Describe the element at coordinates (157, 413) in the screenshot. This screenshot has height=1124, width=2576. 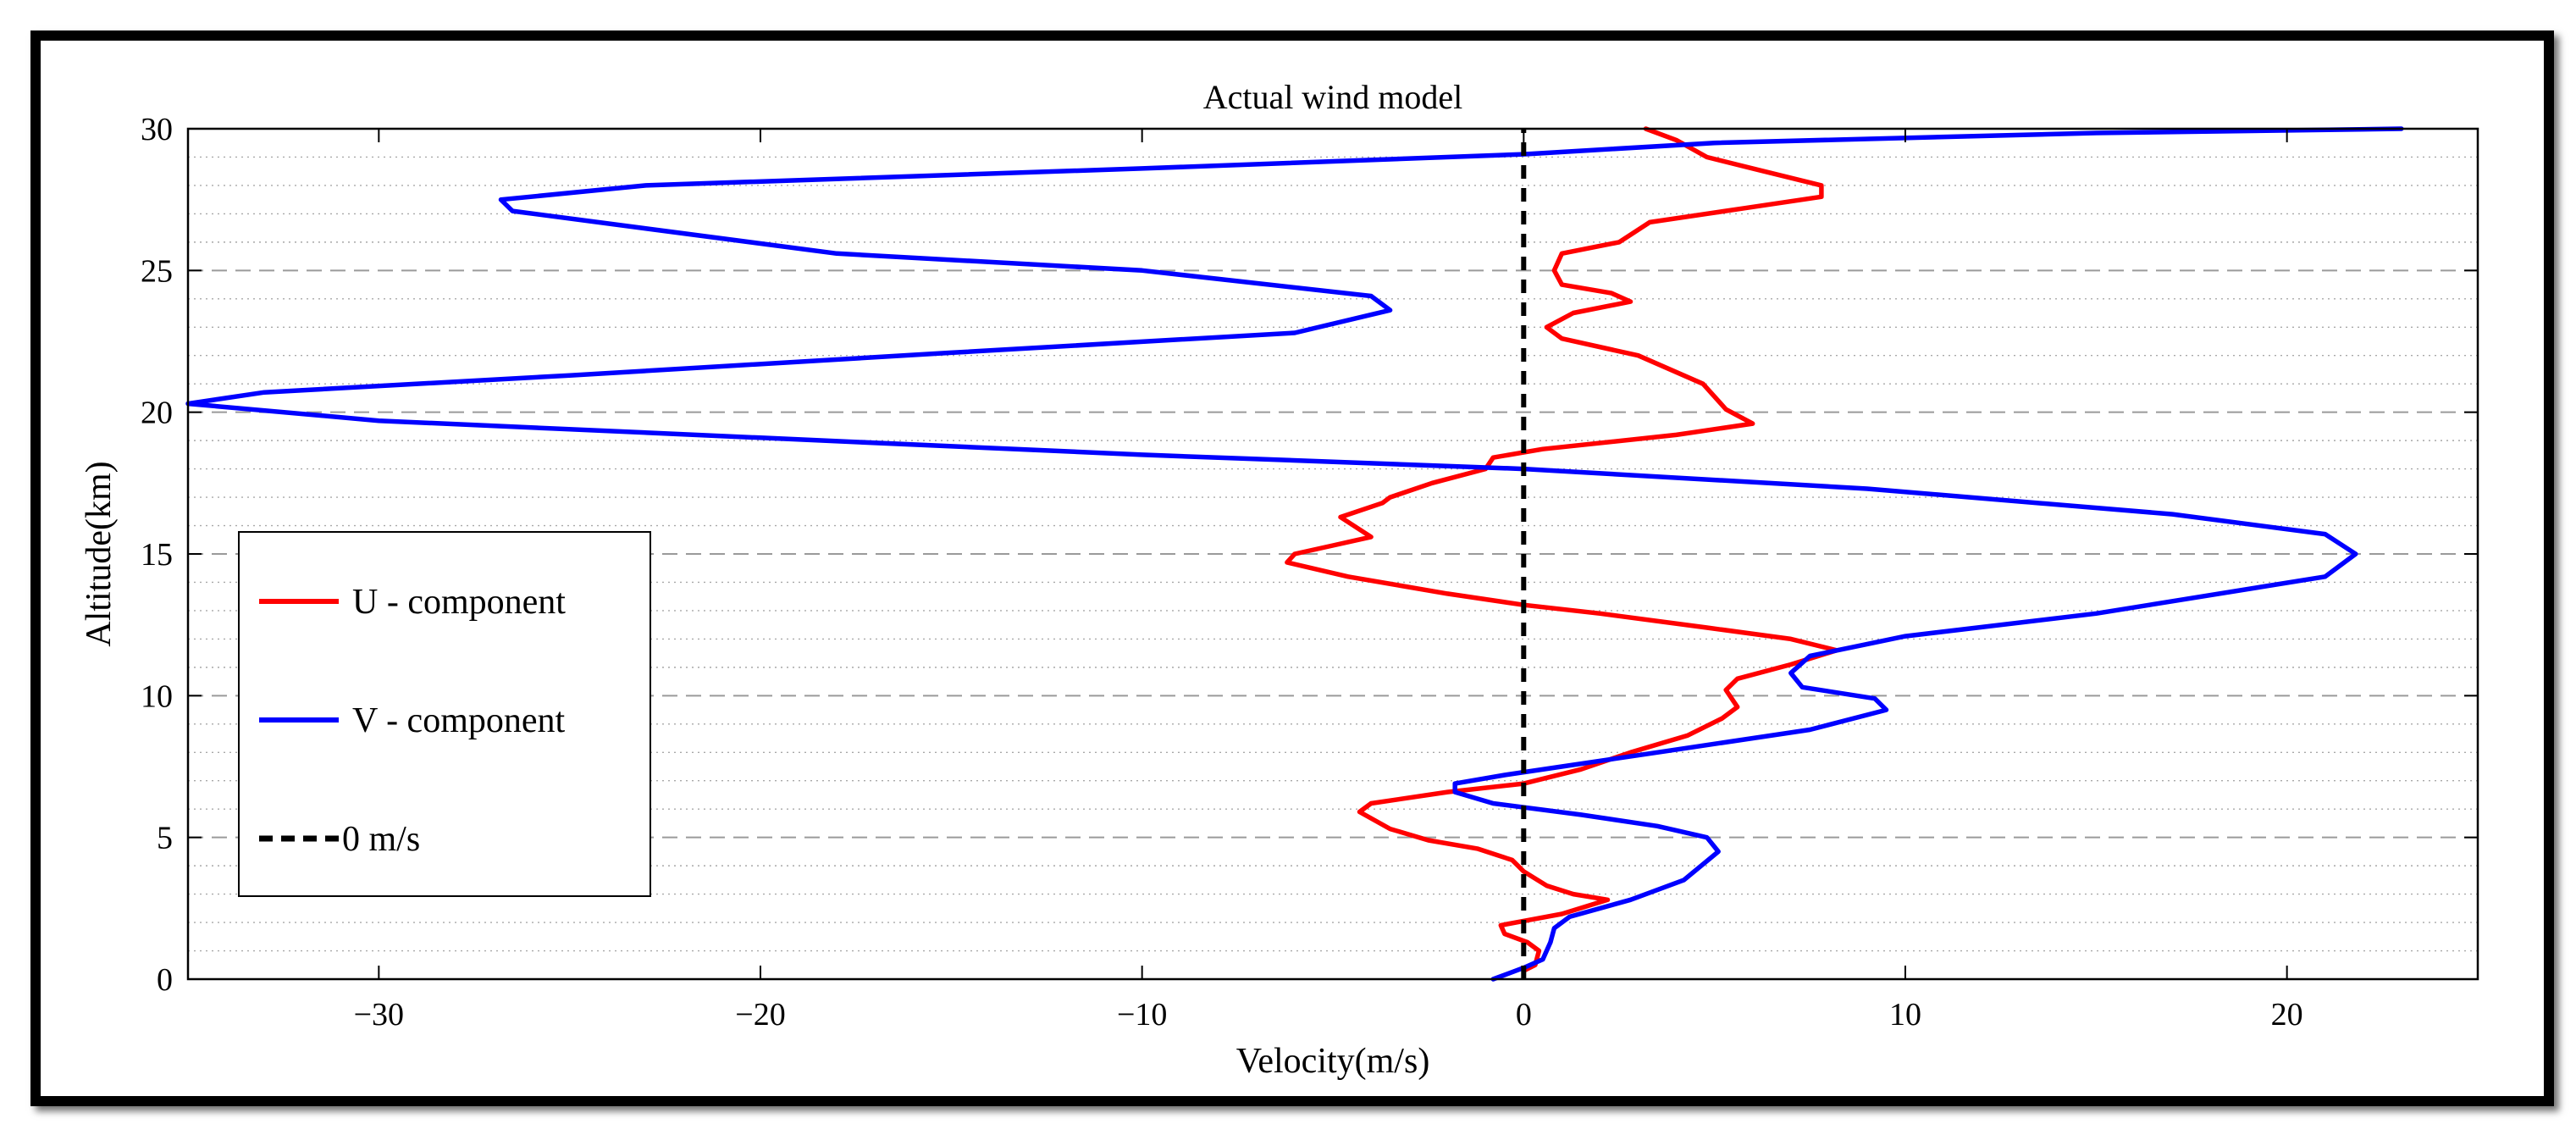
I see `y-tick-label: 20` at that location.